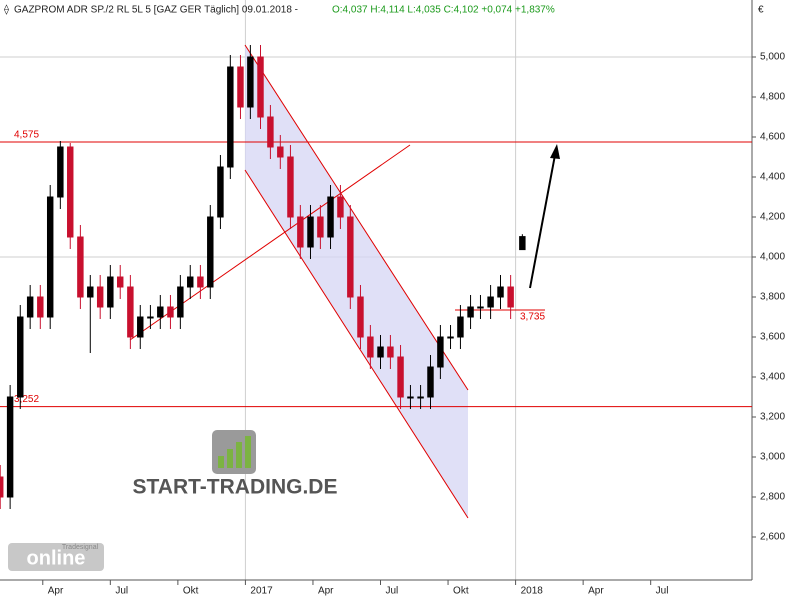 The width and height of the screenshot is (800, 600). Describe the element at coordinates (772, 537) in the screenshot. I see `y-tick-label: 2,600` at that location.